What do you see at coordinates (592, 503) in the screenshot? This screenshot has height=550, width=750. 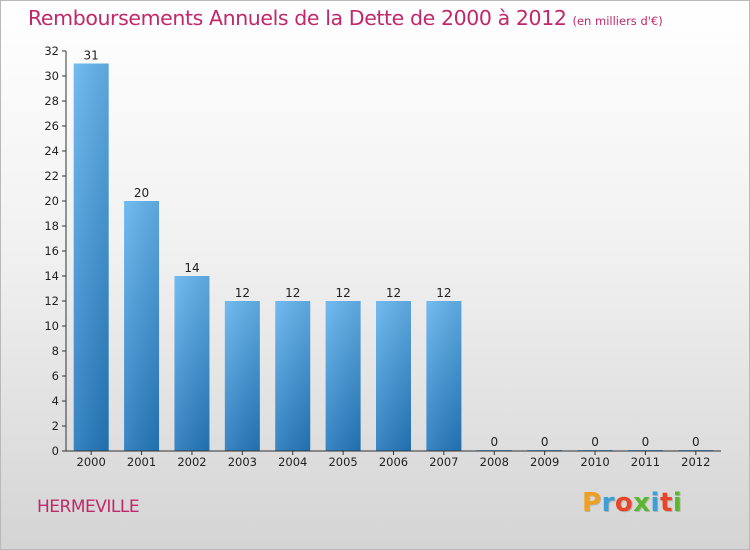 I see `logo-letter: P` at bounding box center [592, 503].